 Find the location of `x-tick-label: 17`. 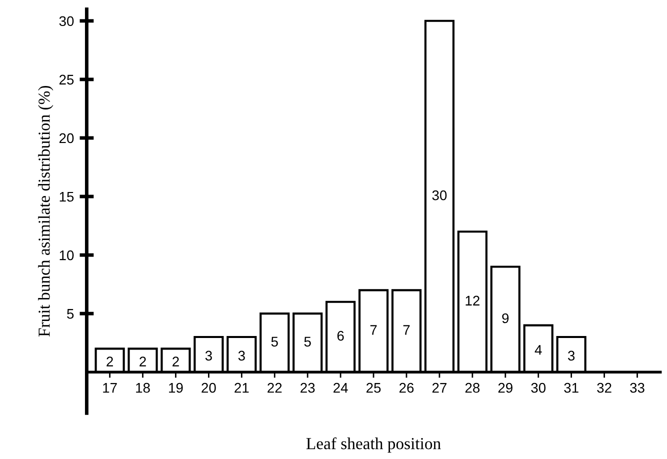

x-tick-label: 17 is located at coordinates (110, 388).